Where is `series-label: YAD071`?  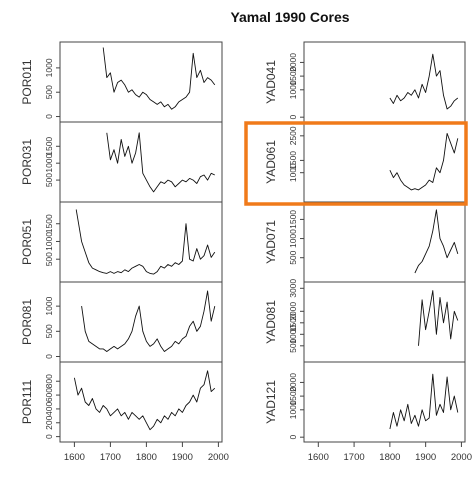 series-label: YAD071 is located at coordinates (271, 242).